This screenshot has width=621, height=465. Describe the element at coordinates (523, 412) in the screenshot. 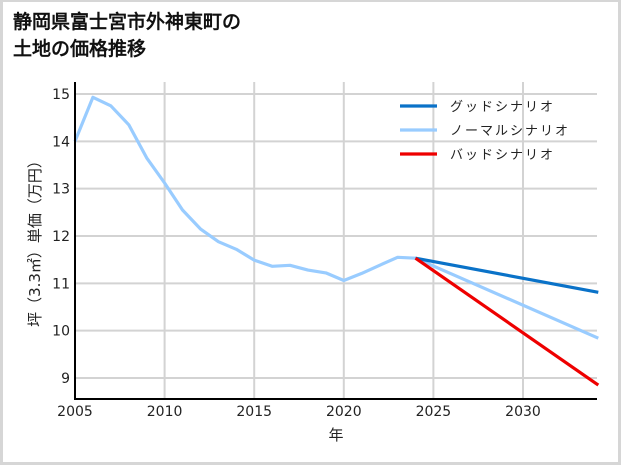

I see `x-tick-label: 2030` at that location.